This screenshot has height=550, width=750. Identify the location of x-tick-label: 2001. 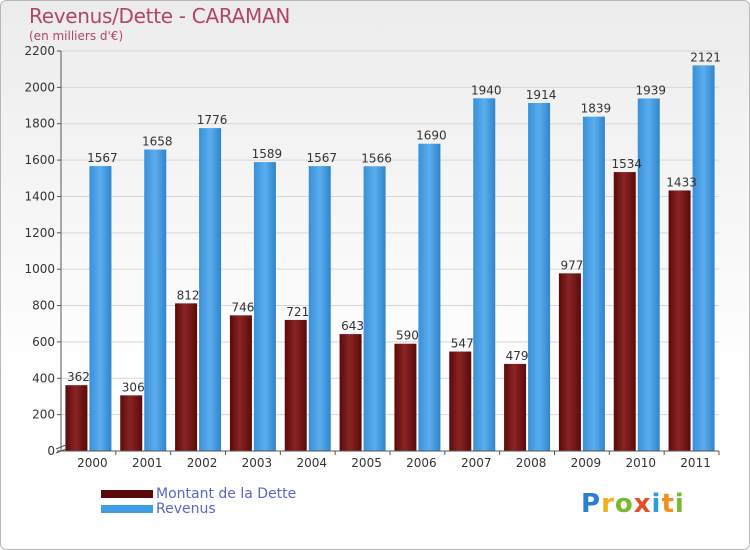
(147, 463).